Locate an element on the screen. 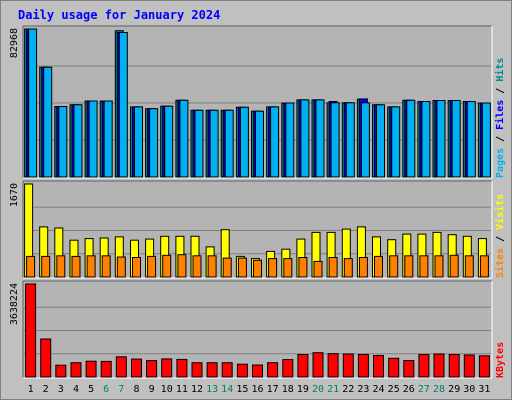 The image size is (512, 400). x-tick-label-day-25: 25 is located at coordinates (394, 389).